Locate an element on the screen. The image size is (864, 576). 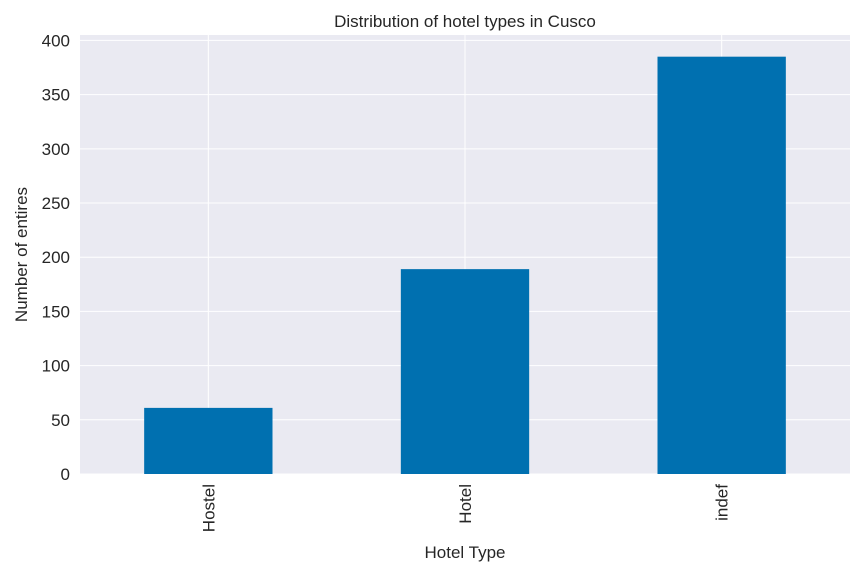
bar-hotel is located at coordinates (465, 371).